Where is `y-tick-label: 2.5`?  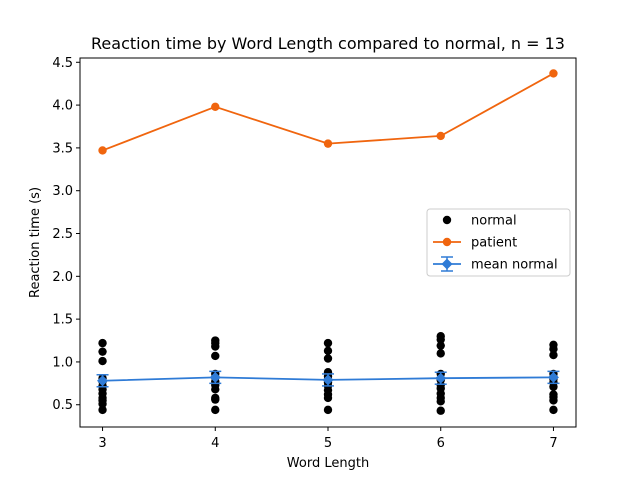
y-tick-label: 2.5 is located at coordinates (62, 234).